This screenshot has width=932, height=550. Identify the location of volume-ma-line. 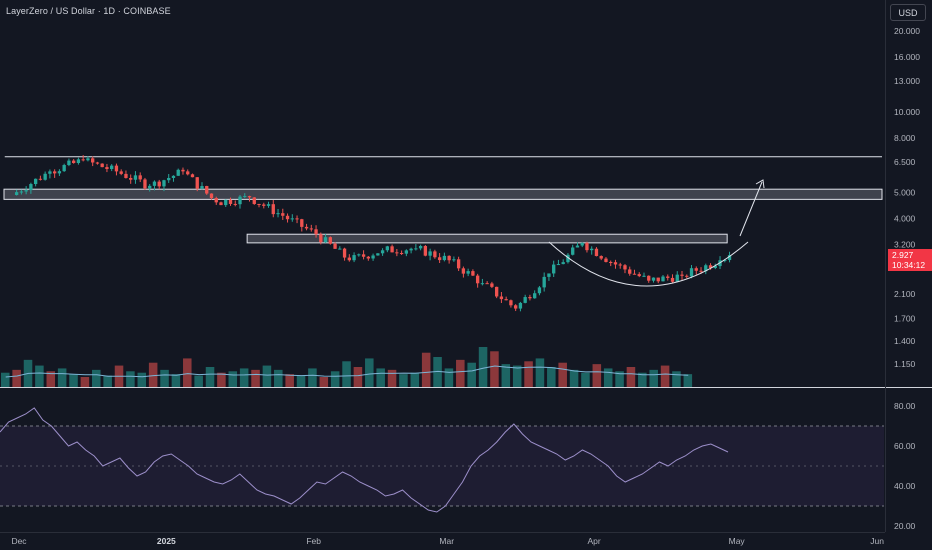
(347, 371).